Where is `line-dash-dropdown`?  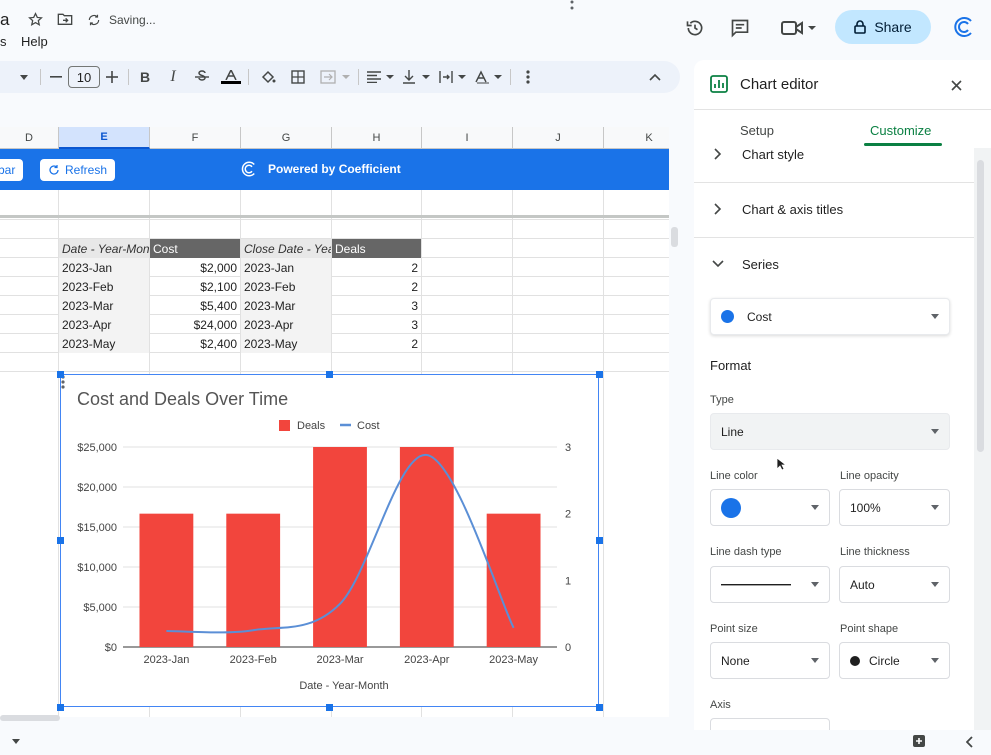 line-dash-dropdown is located at coordinates (770, 584).